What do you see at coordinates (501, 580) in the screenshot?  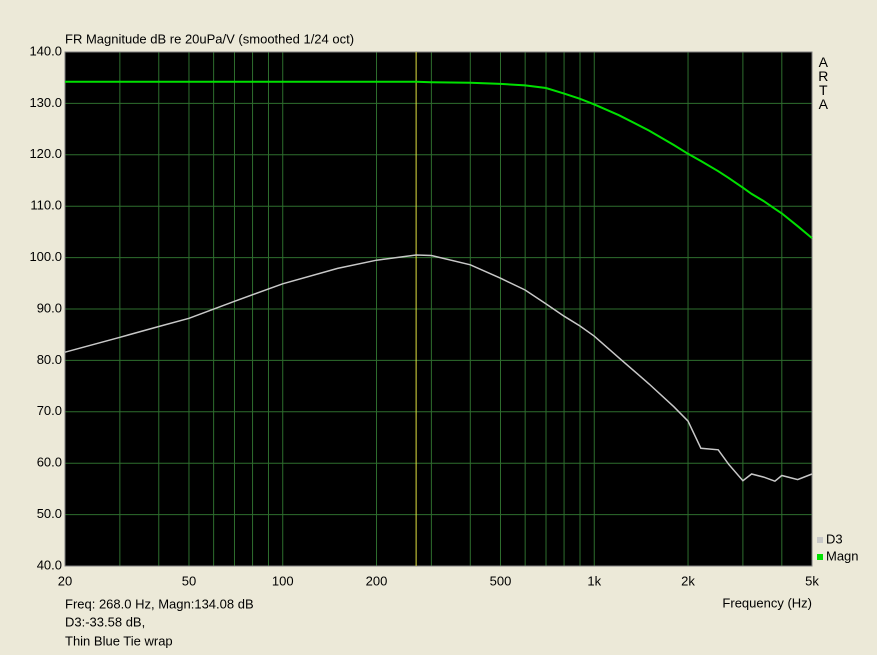 I see `x-tick-label: 500` at bounding box center [501, 580].